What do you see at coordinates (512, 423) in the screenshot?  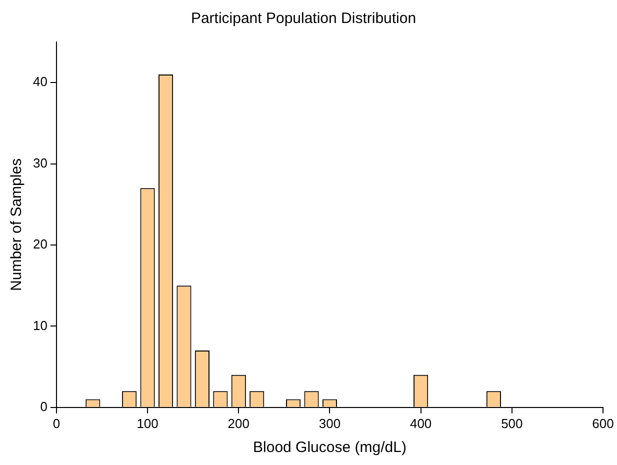 I see `x-tick-label: 500` at bounding box center [512, 423].